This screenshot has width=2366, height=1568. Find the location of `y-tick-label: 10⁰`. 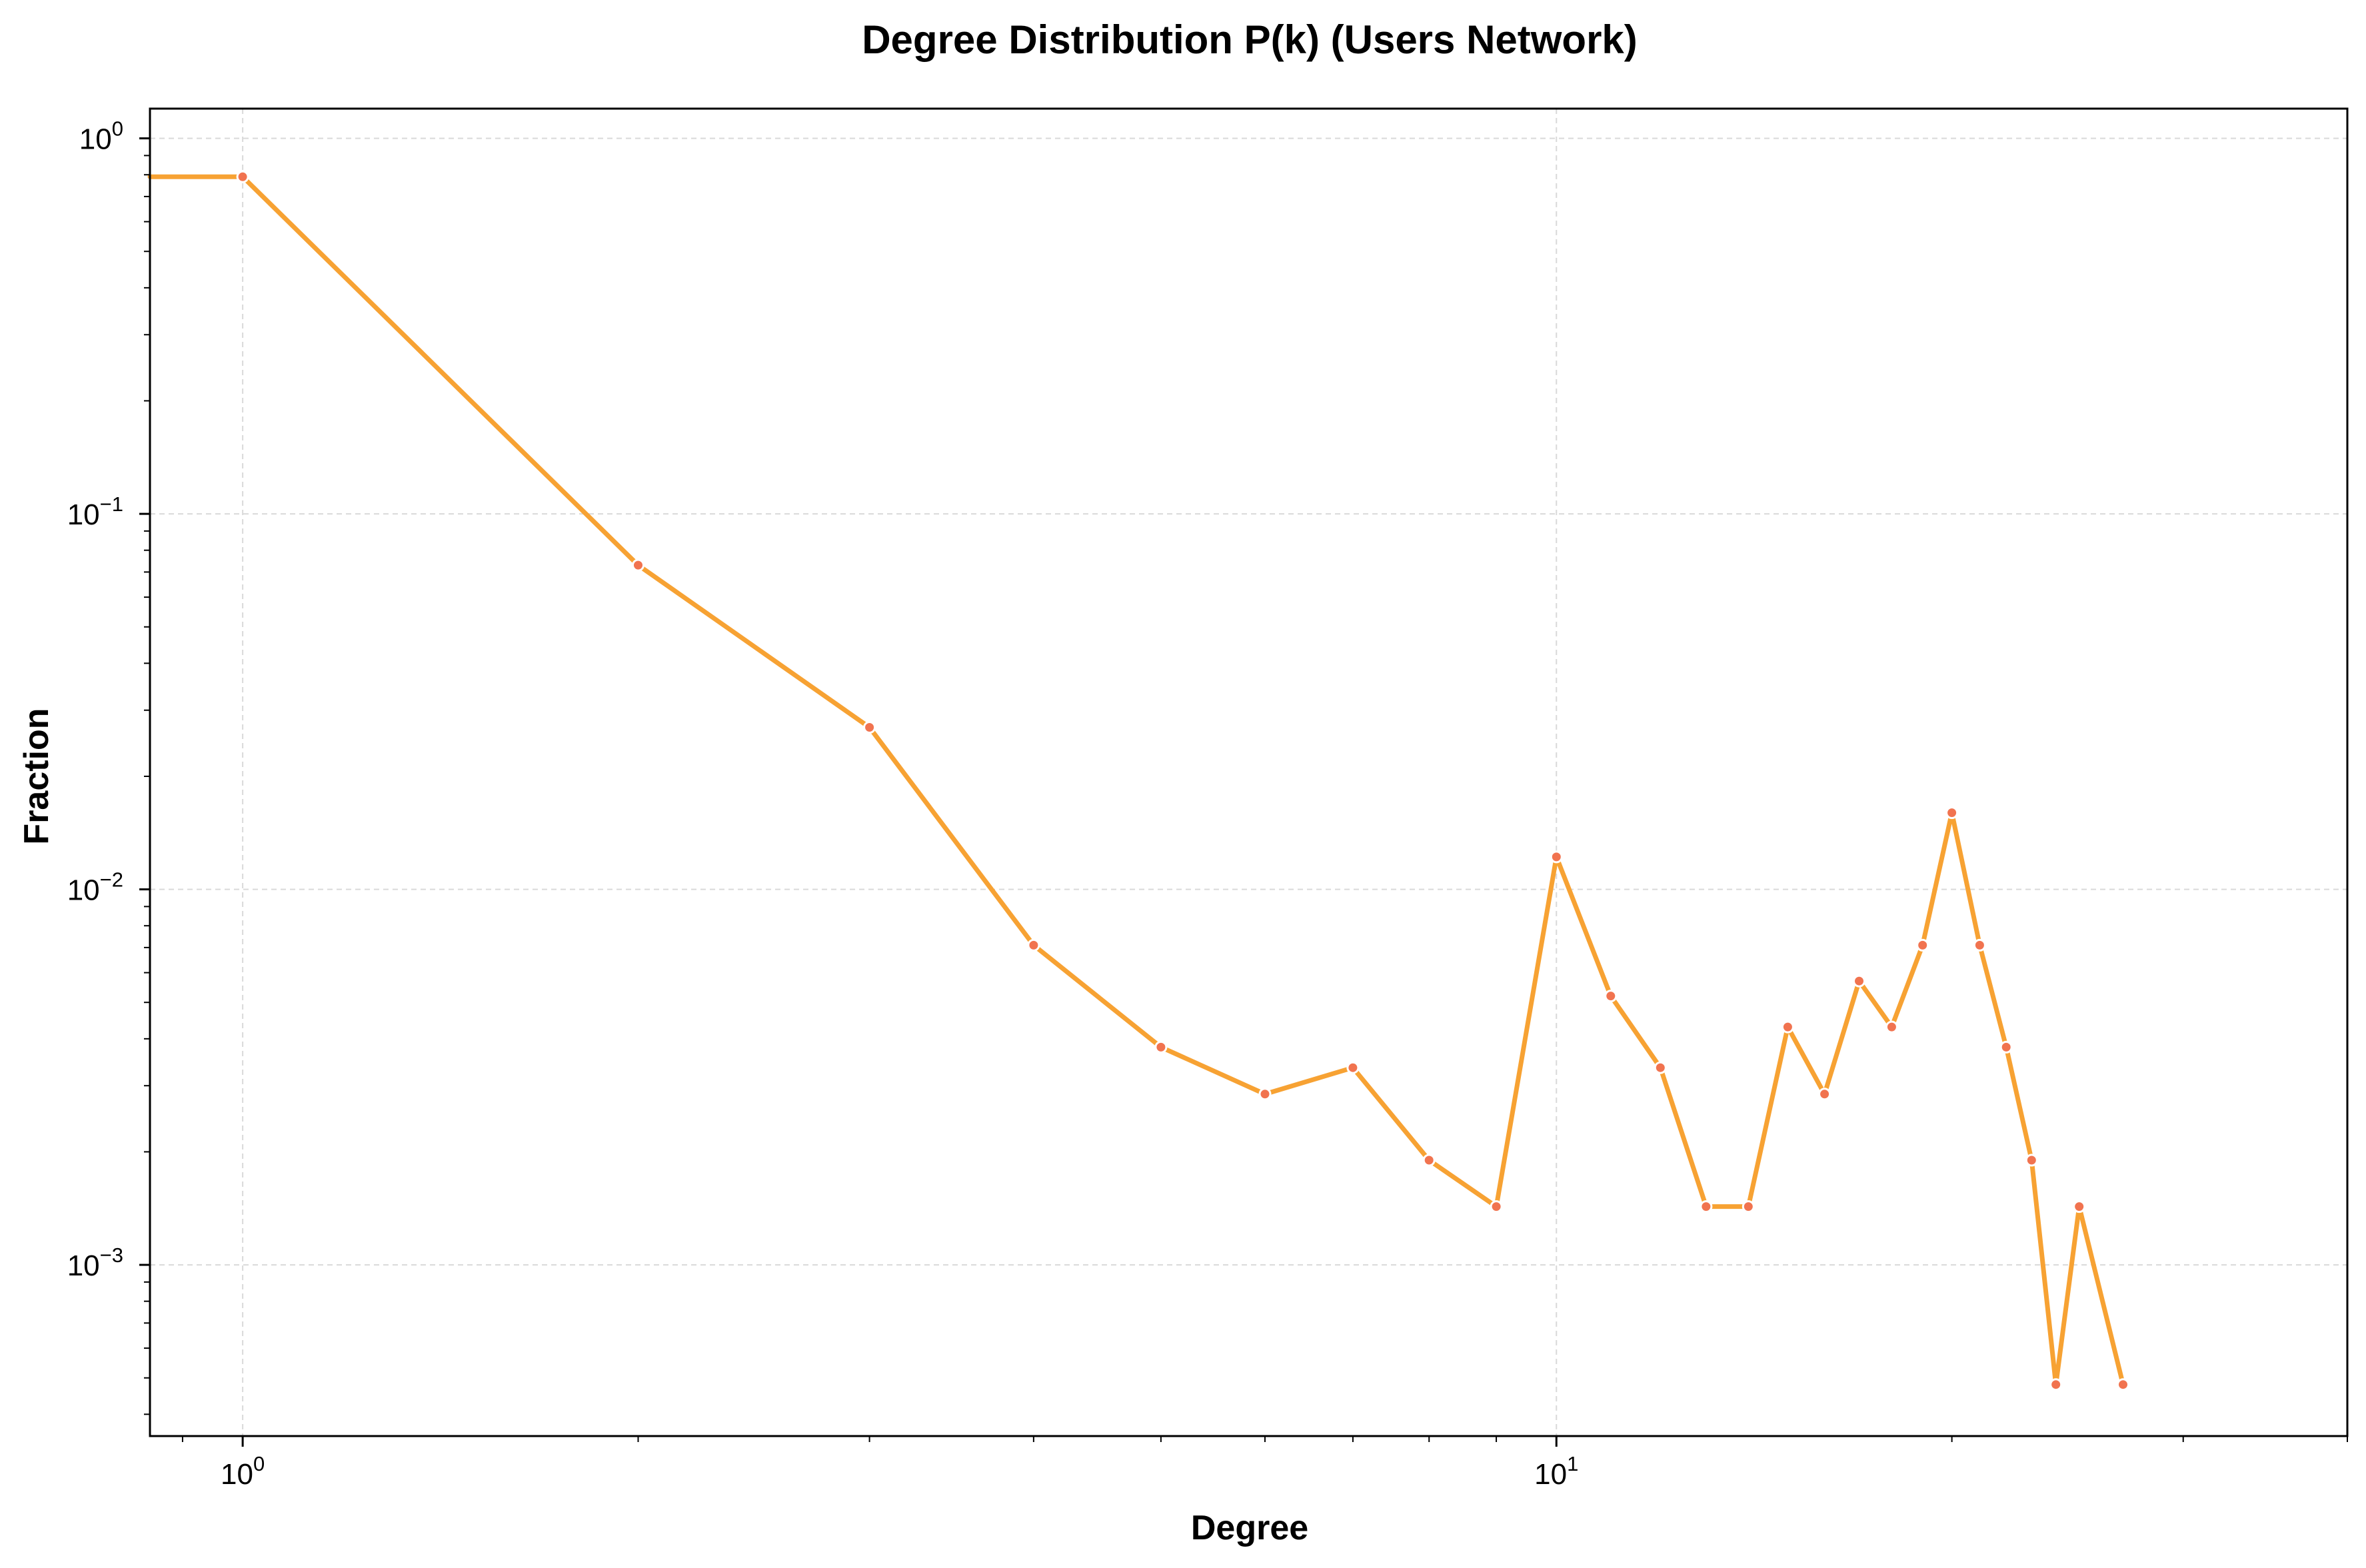

y-tick-label: 10⁰ is located at coordinates (101, 136).